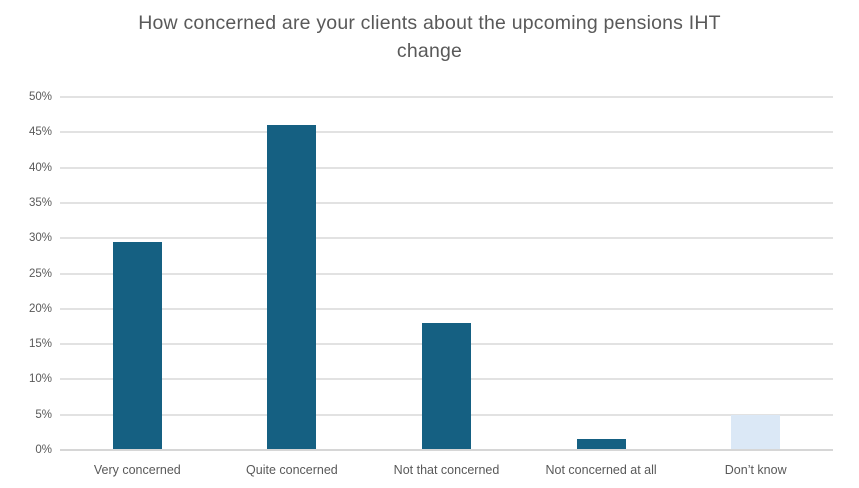  What do you see at coordinates (43, 414) in the screenshot?
I see `y-axis-tick-label: 5%` at bounding box center [43, 414].